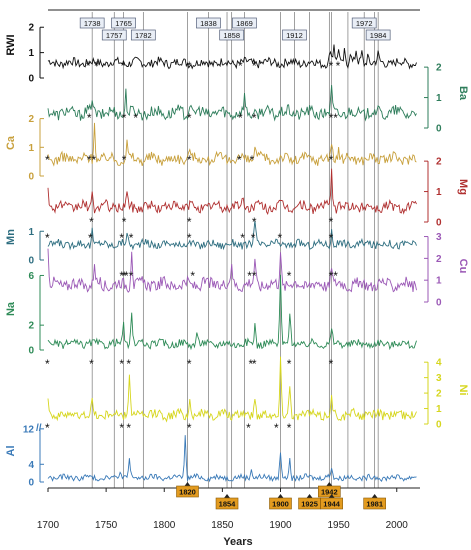 This screenshot has width=471, height=550. What do you see at coordinates (463, 93) in the screenshot?
I see `series-label-ba: Ba` at bounding box center [463, 93].